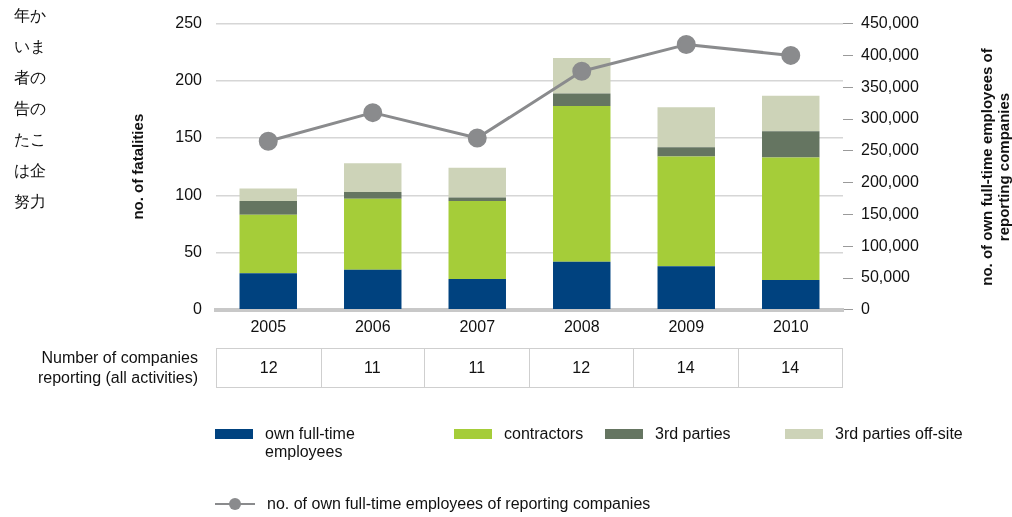 This screenshot has width=1012, height=517. What do you see at coordinates (117, 368) in the screenshot?
I see `text: Number of companies reporting (all activities)` at bounding box center [117, 368].